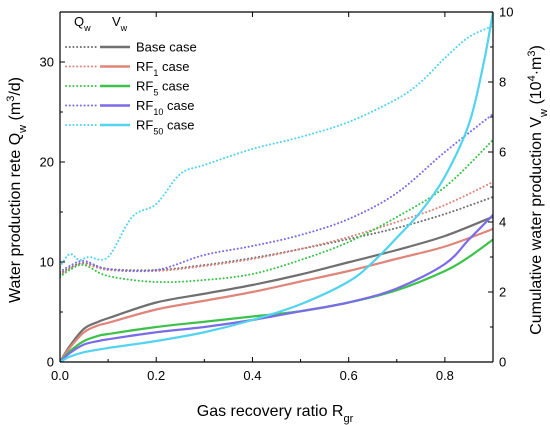 The width and height of the screenshot is (550, 425). What do you see at coordinates (50, 362) in the screenshot?
I see `y-left-tick-label: 0` at bounding box center [50, 362].